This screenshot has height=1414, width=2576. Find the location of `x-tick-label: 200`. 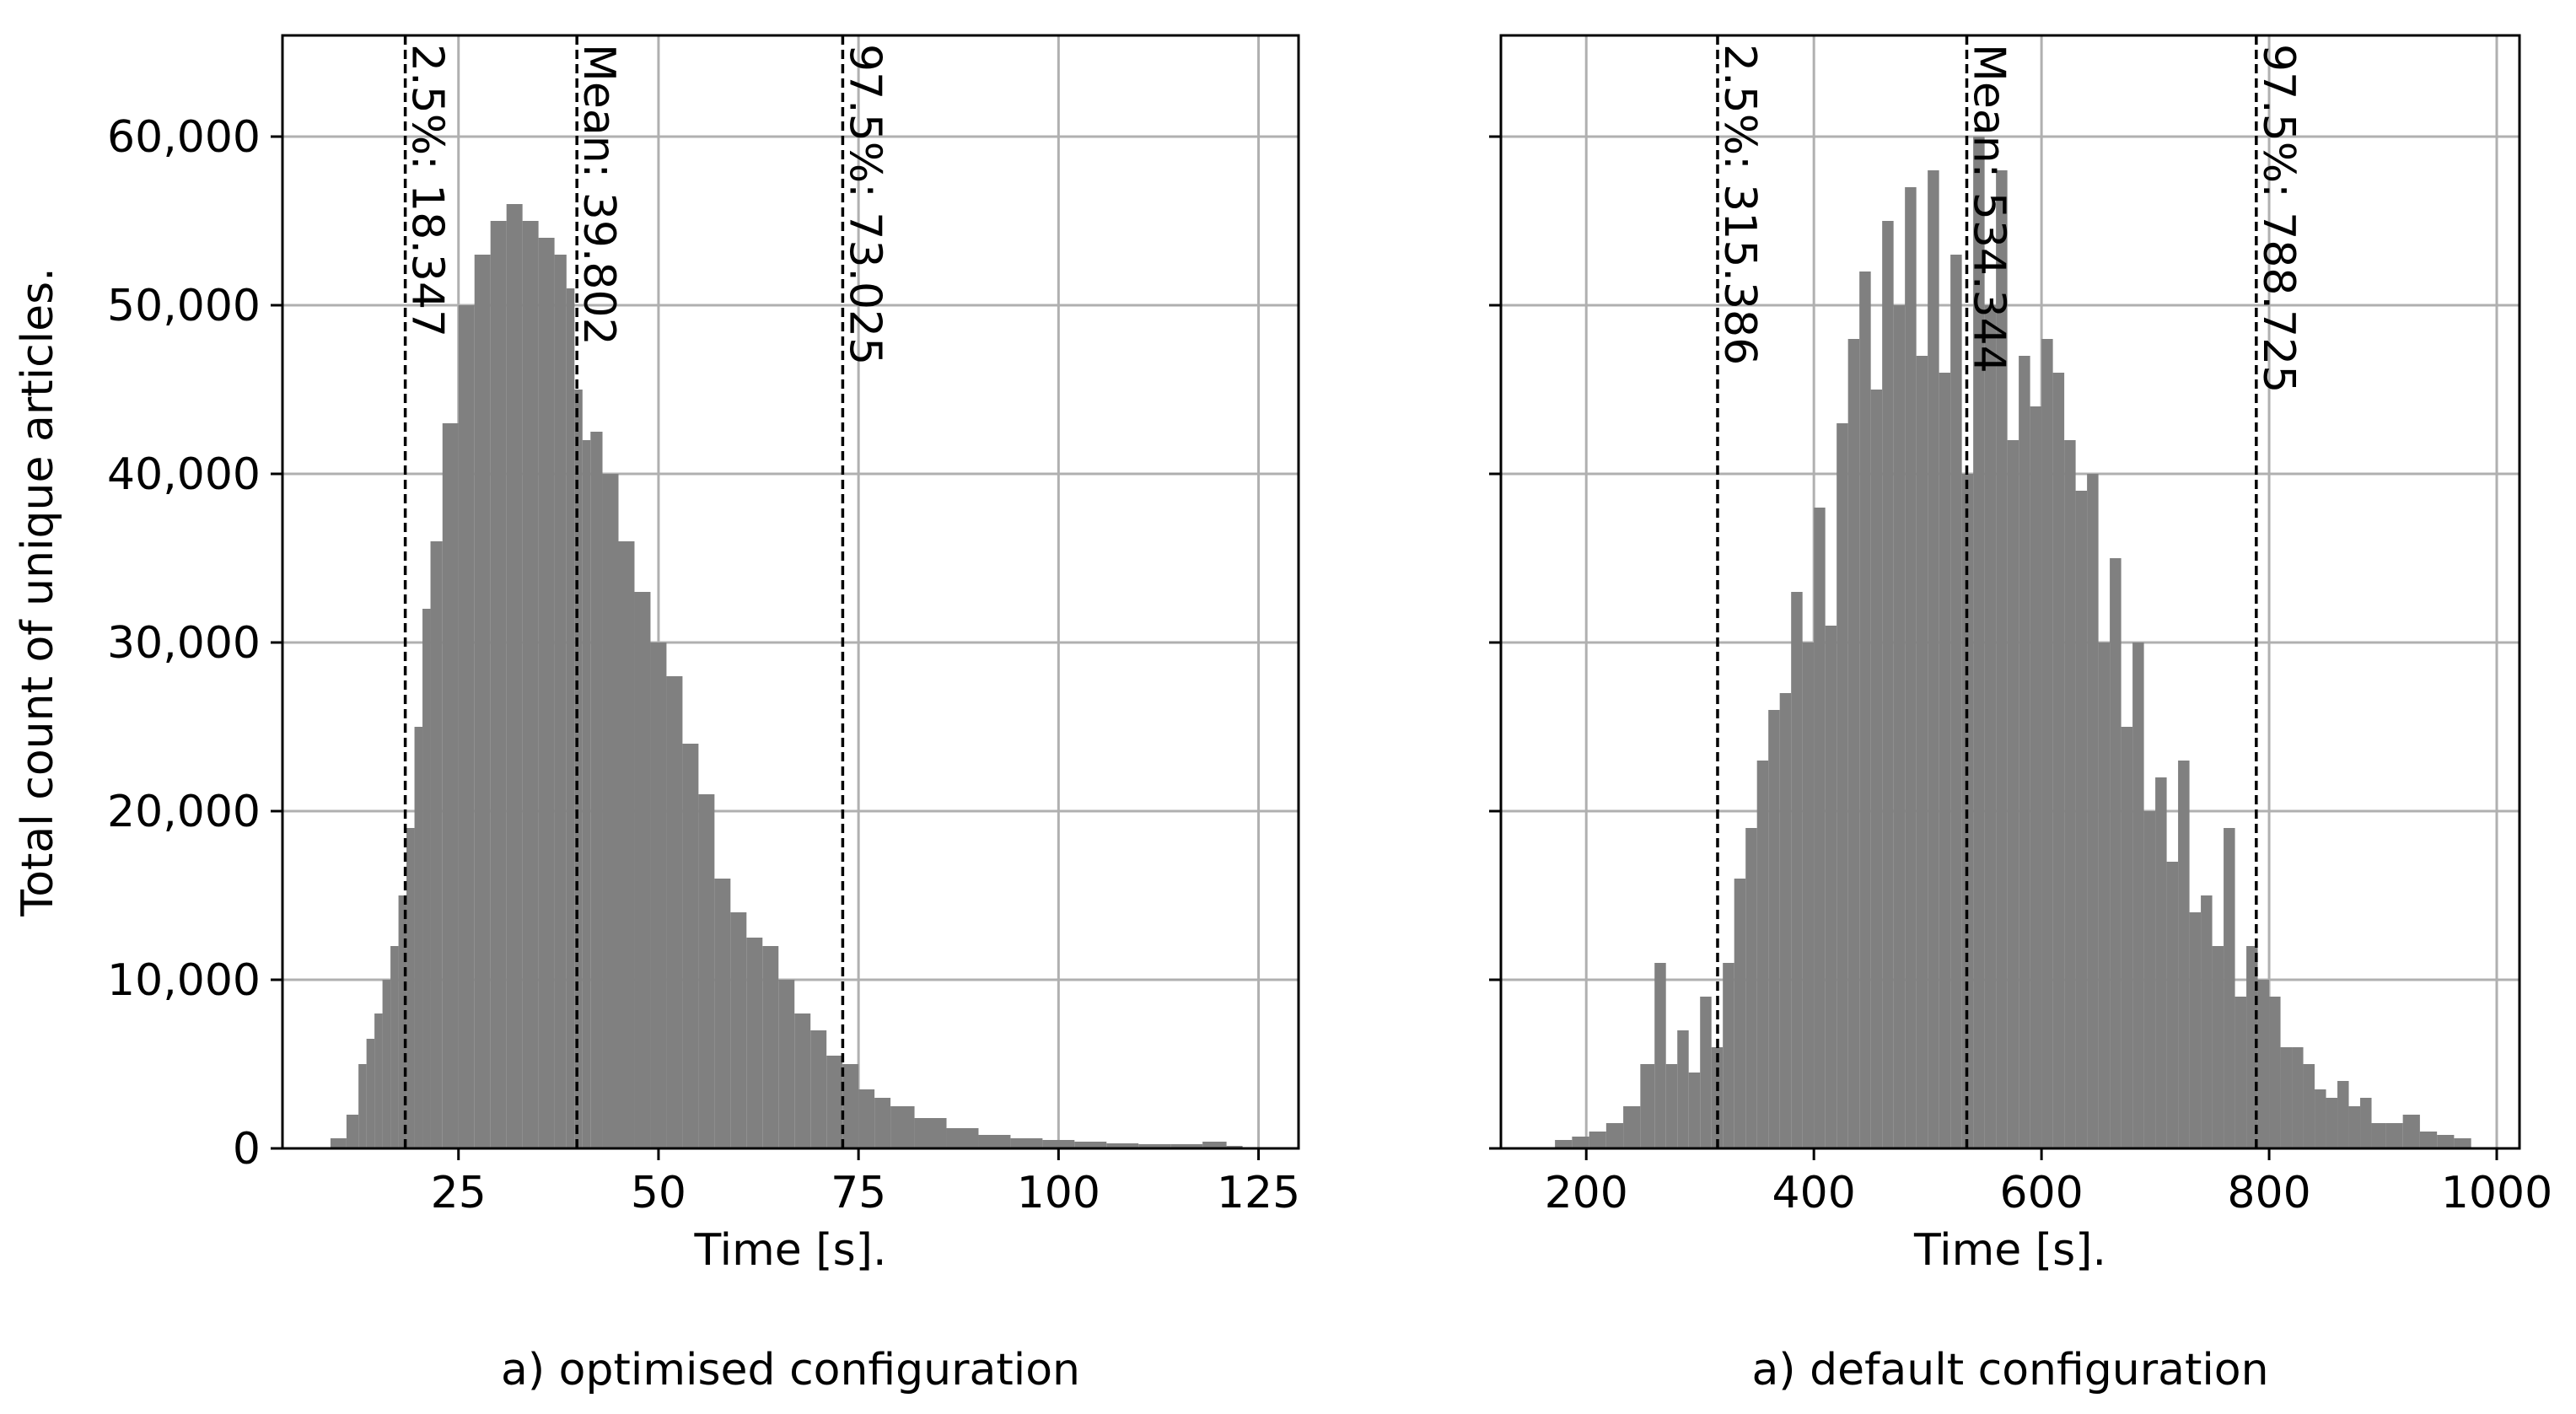

x-tick-label: 200 is located at coordinates (1586, 1193).